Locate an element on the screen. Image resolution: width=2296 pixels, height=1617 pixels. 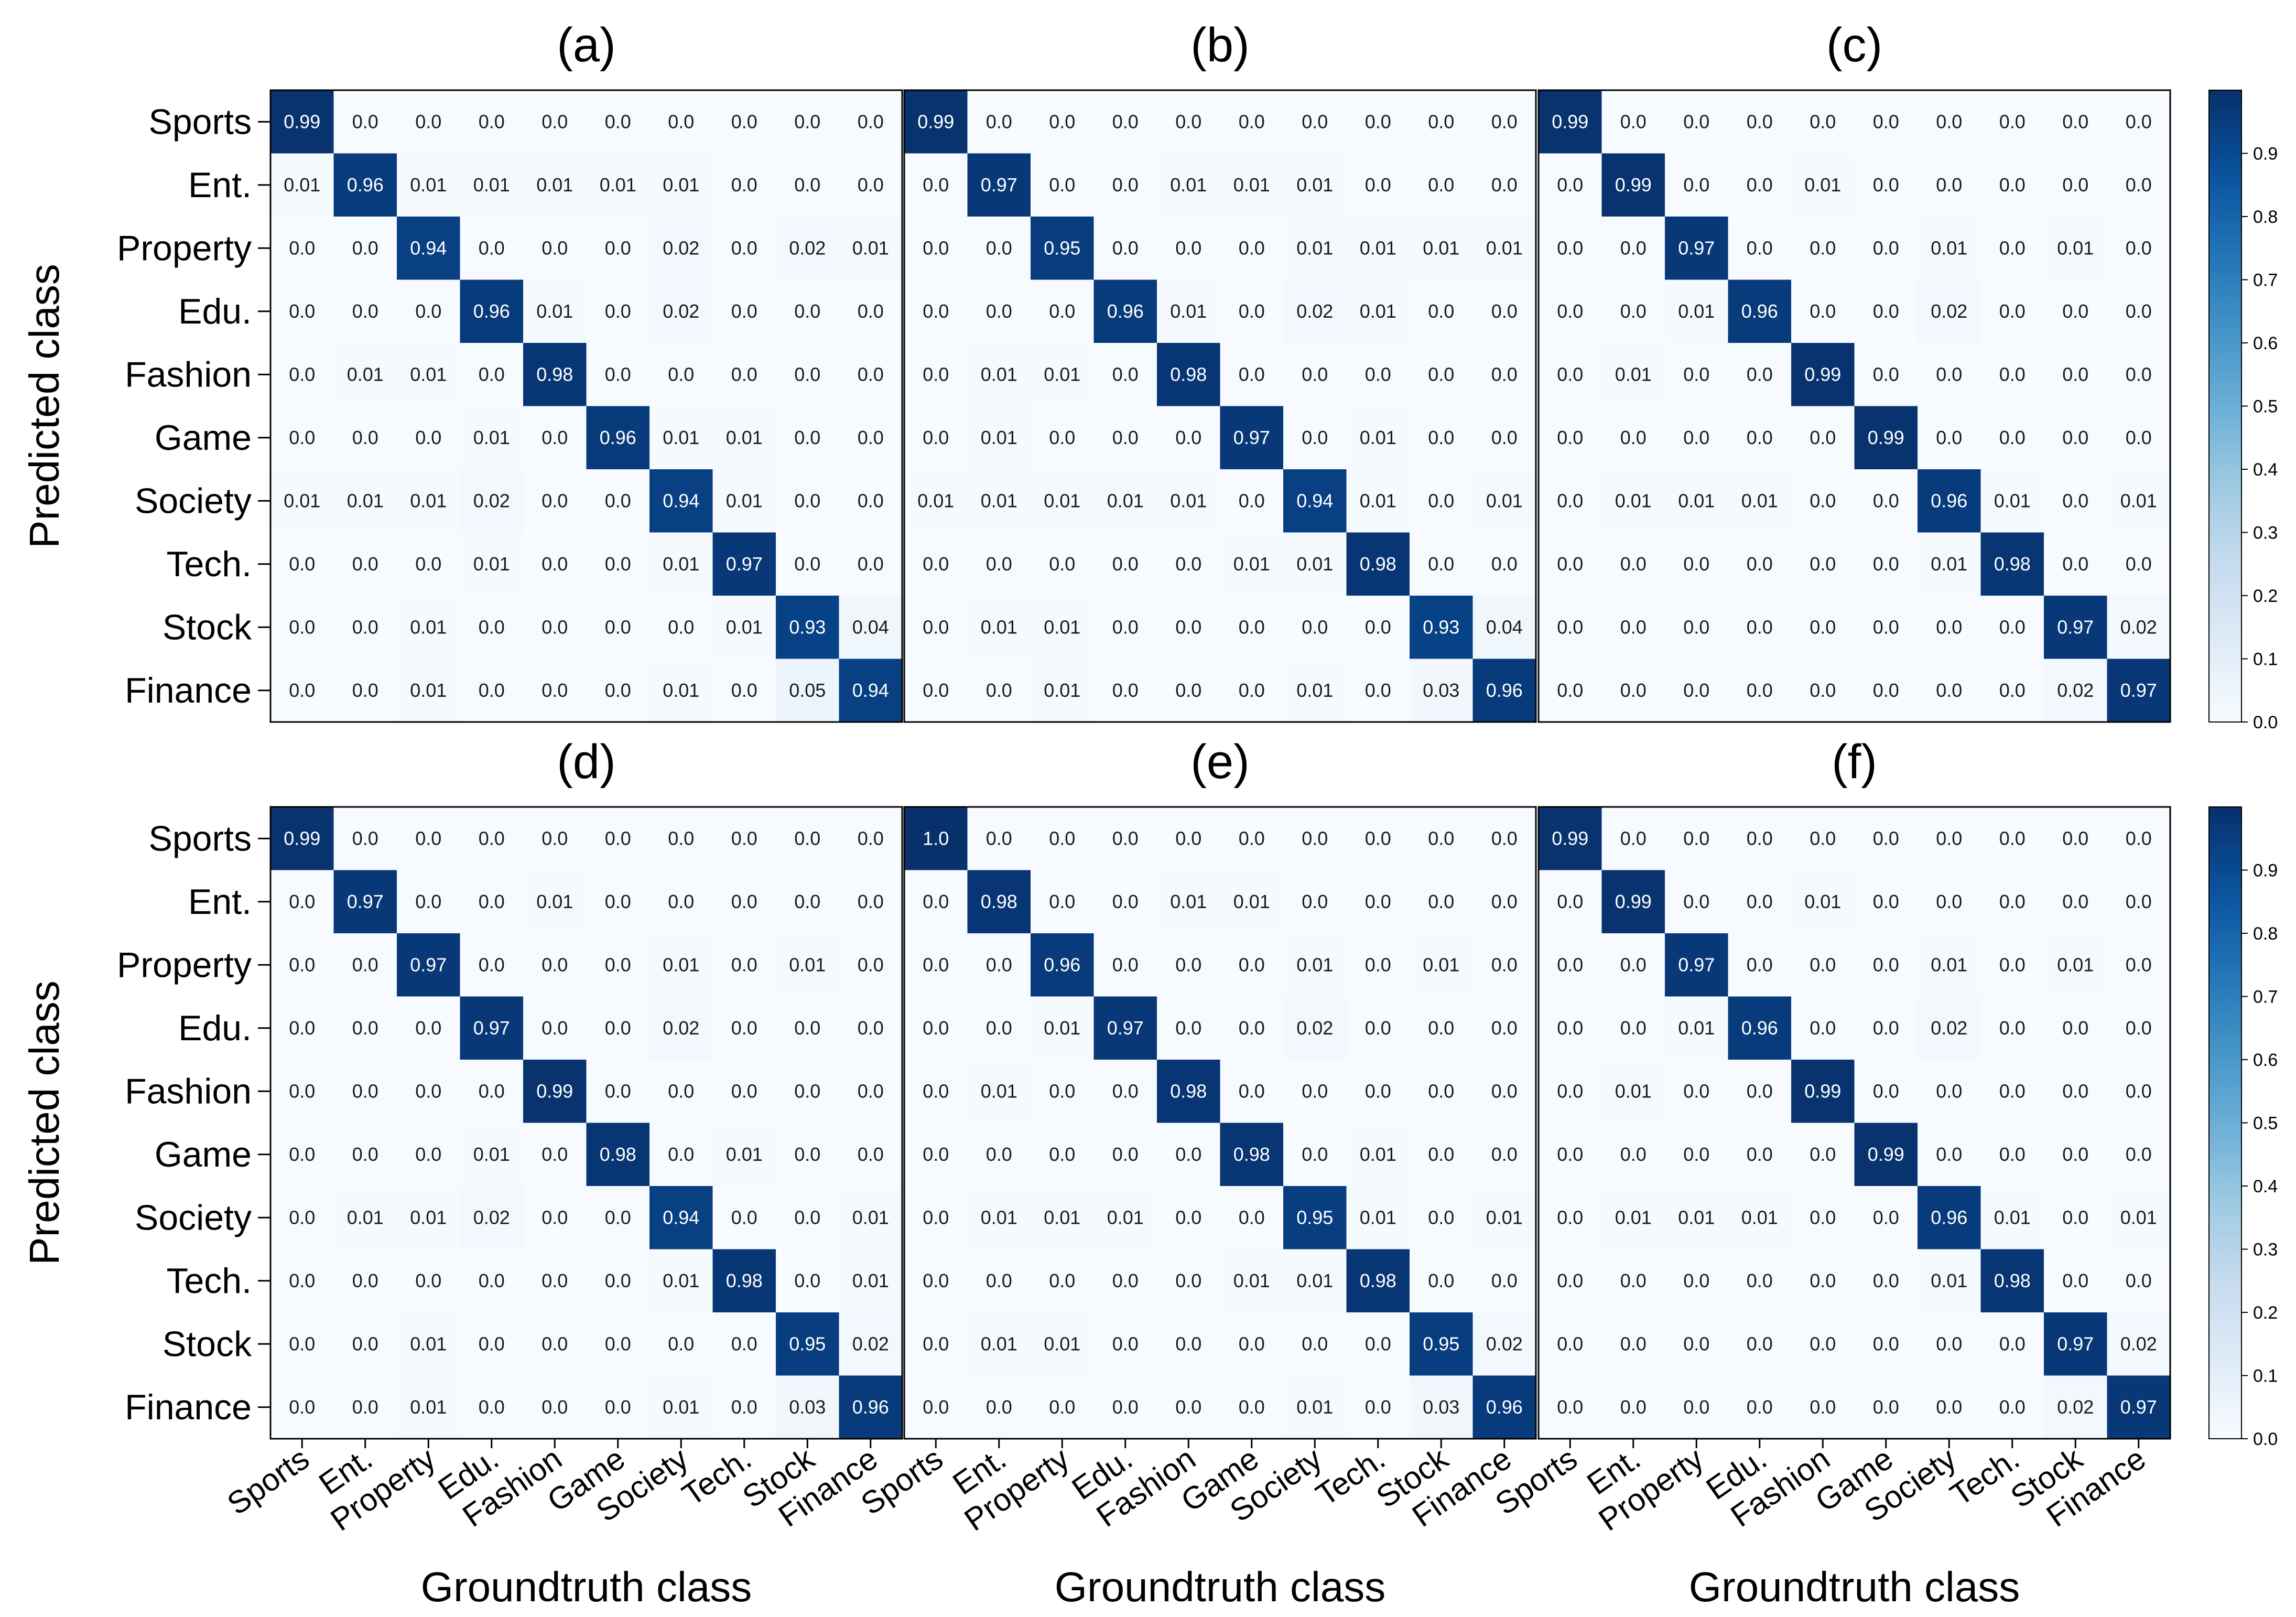
cell-value: 0.03 is located at coordinates (1441, 691).